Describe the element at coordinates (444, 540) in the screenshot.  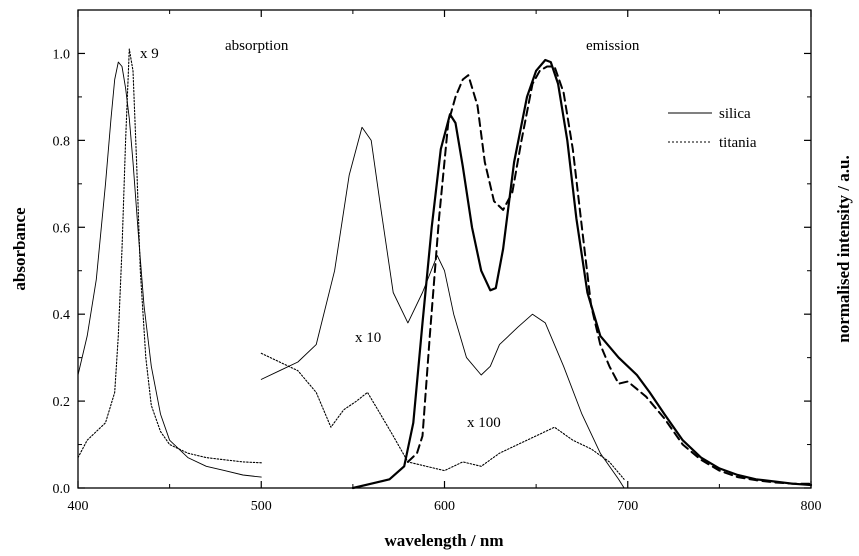
I see `x-axis-title: wavelength / nm` at that location.